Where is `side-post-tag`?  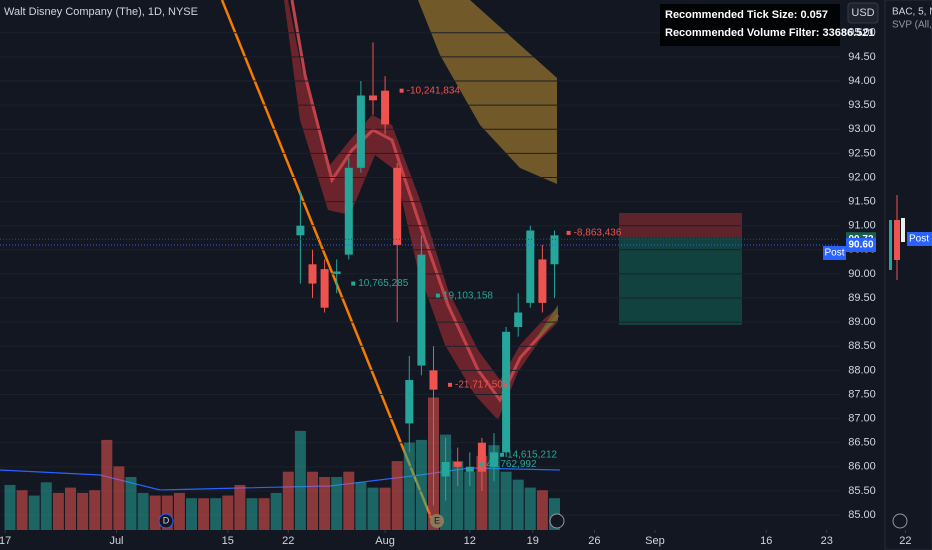 side-post-tag is located at coordinates (919, 239).